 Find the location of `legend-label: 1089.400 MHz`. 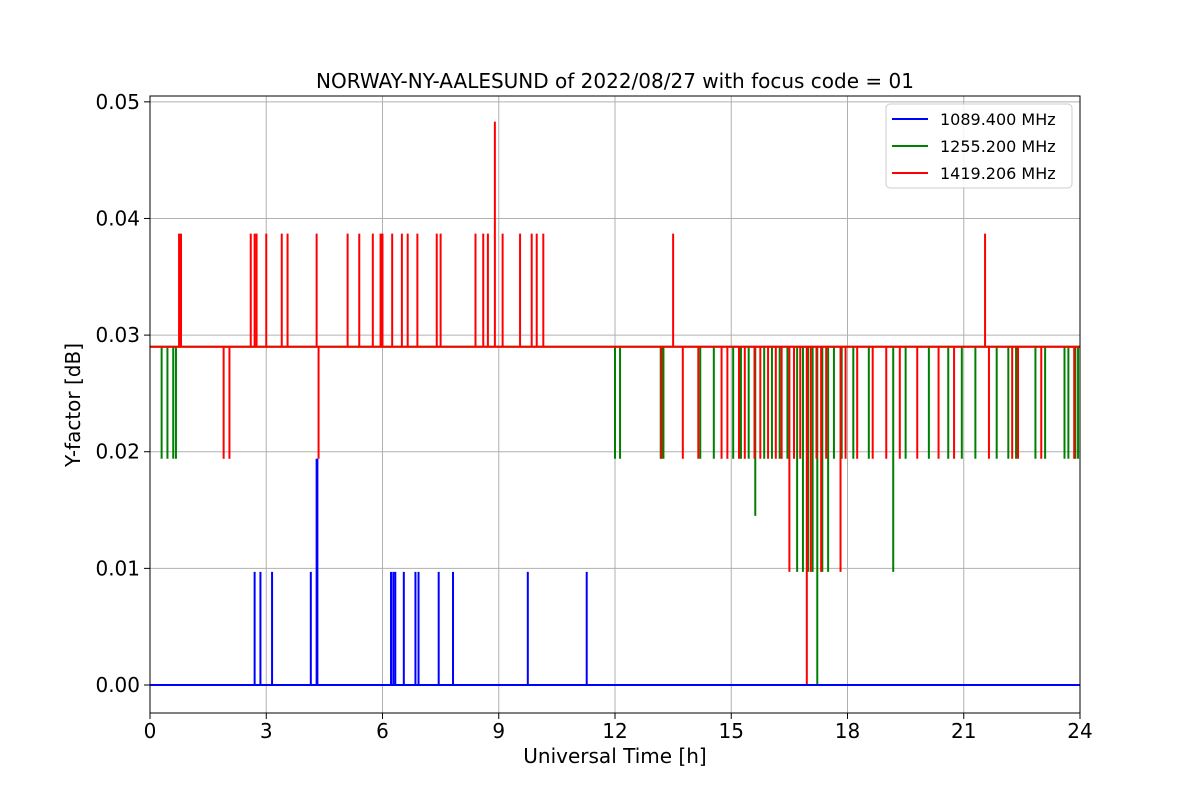

legend-label: 1089.400 MHz is located at coordinates (998, 119).